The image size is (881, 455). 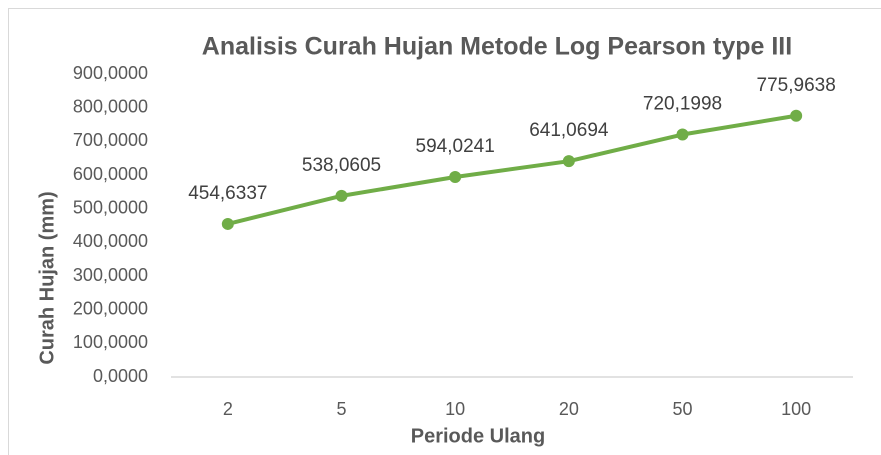 What do you see at coordinates (110, 207) in the screenshot?
I see `y-tick-label: 500,0000` at bounding box center [110, 207].